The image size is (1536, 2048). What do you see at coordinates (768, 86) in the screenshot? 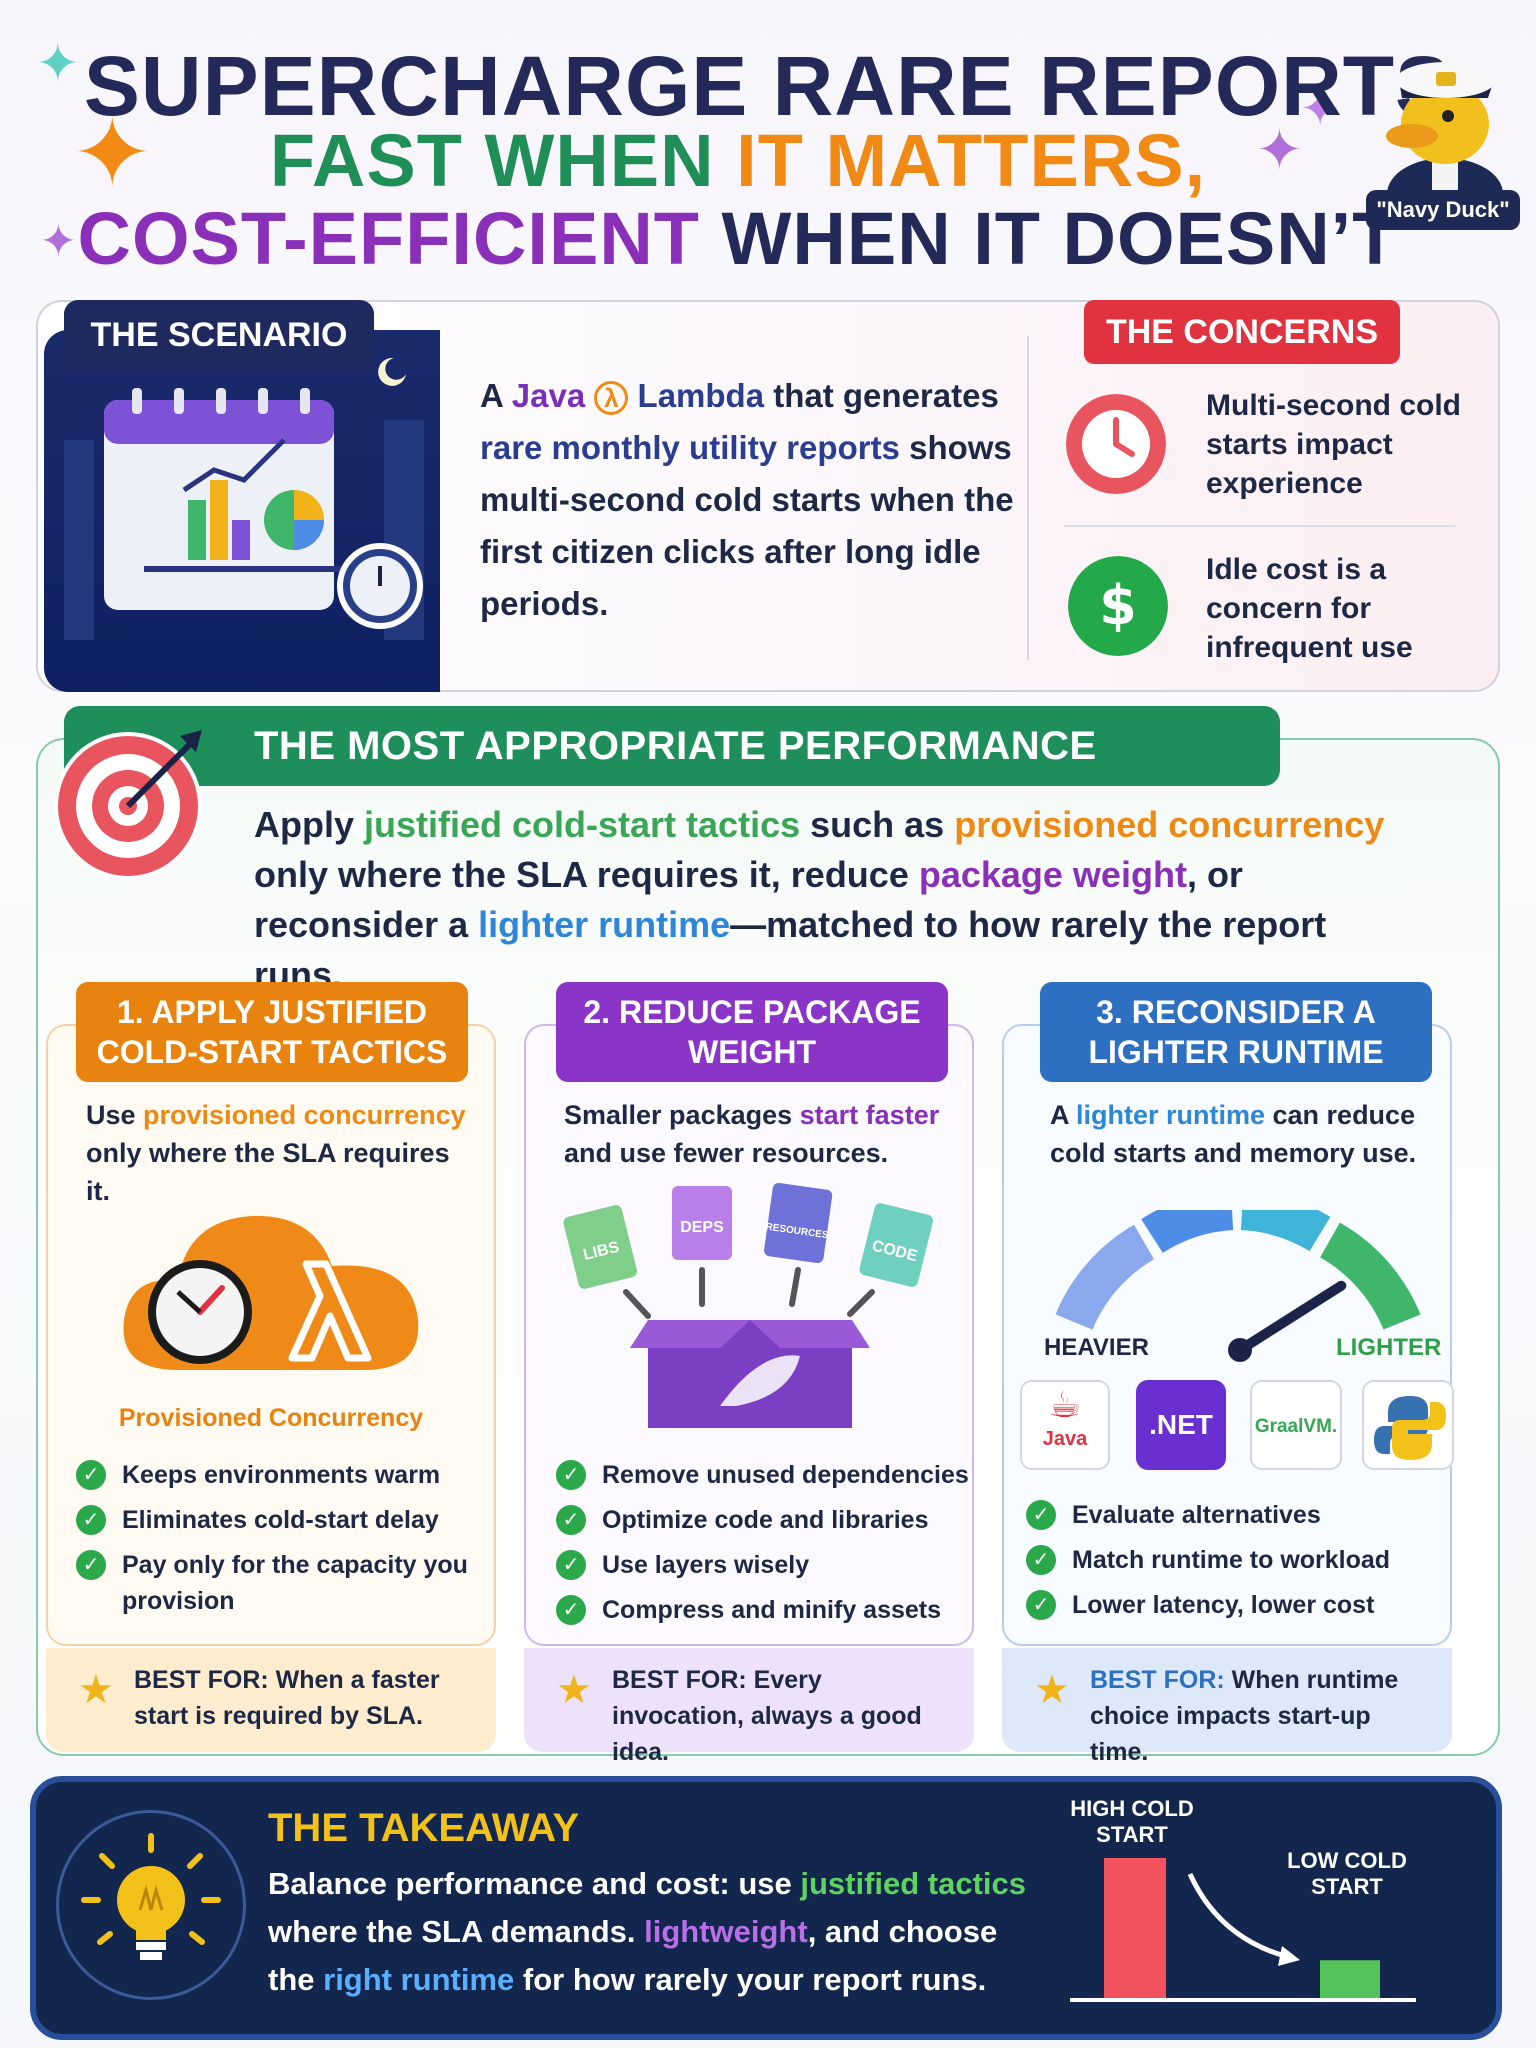
I see `title-line-1: SUPERCHARGE RARE REPORTS` at bounding box center [768, 86].